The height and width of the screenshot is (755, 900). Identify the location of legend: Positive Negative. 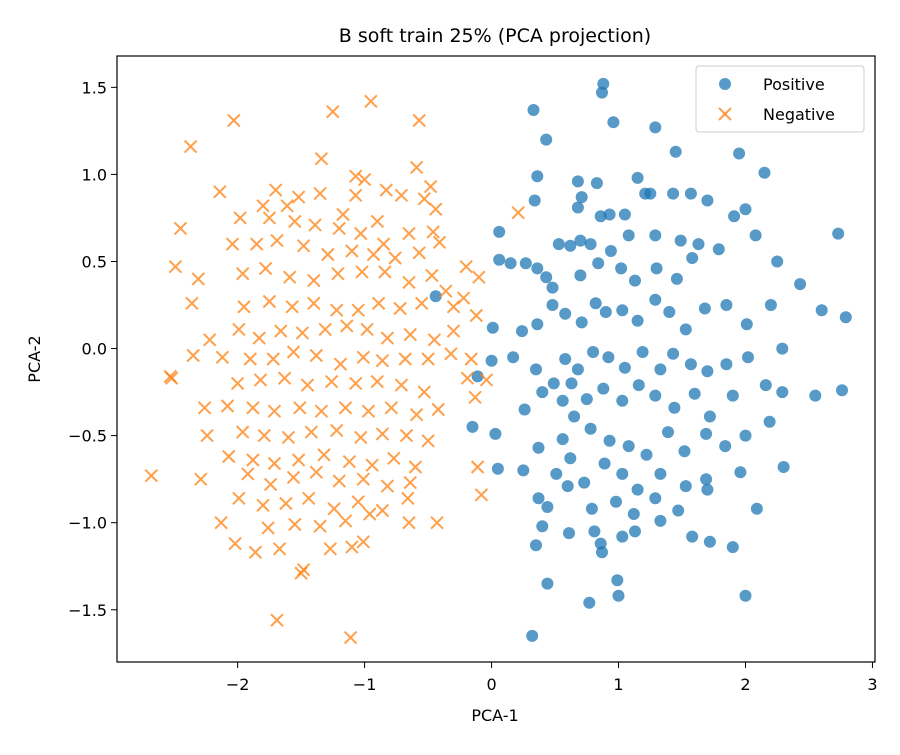
(780, 99).